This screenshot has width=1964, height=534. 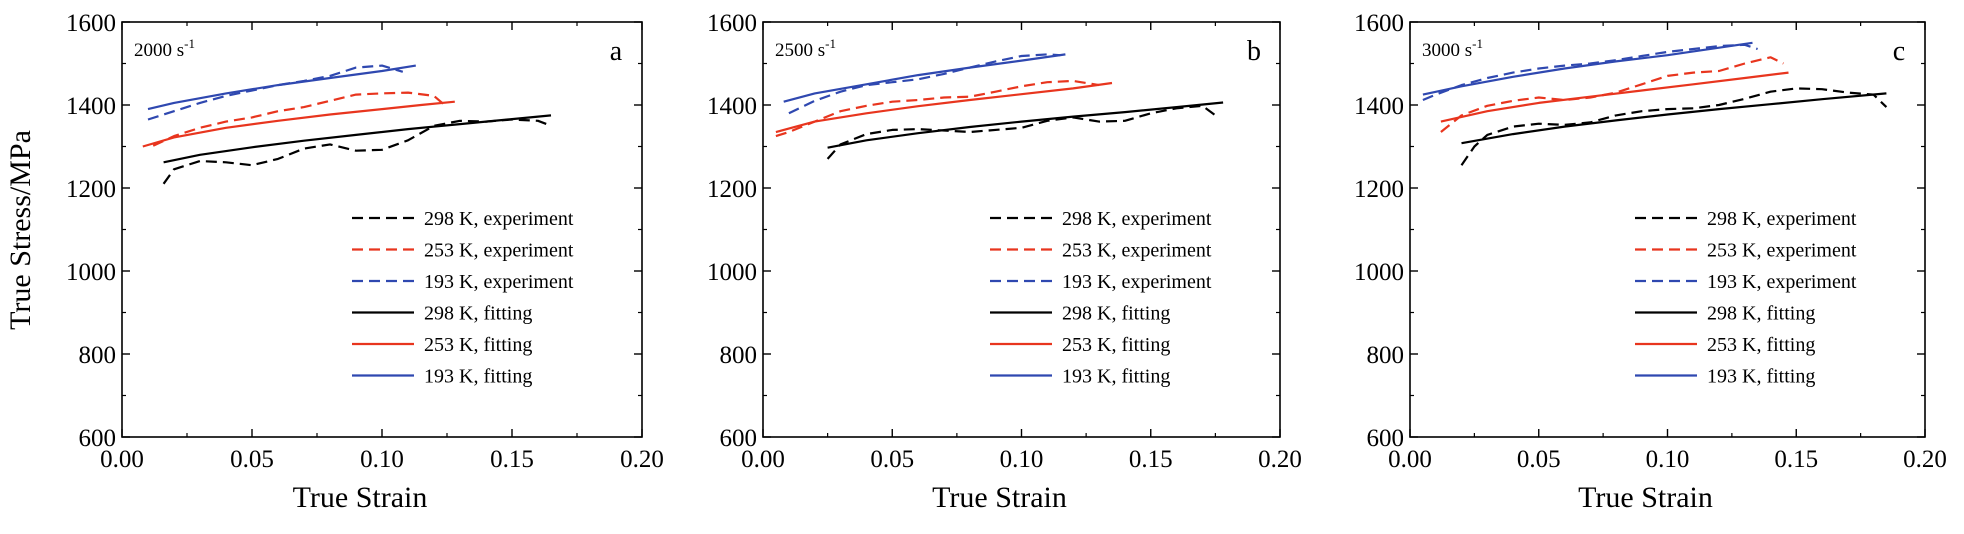 I want to click on strain-rate-label: 2000 s-1, so click(x=164, y=48).